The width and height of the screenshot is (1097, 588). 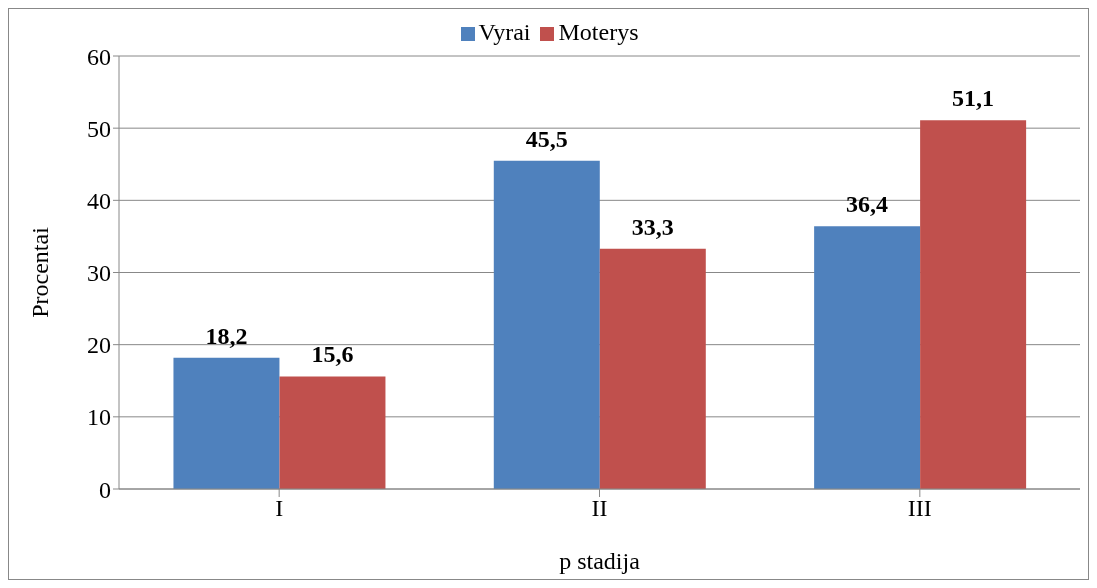 What do you see at coordinates (99, 417) in the screenshot?
I see `y-tick-label: 10` at bounding box center [99, 417].